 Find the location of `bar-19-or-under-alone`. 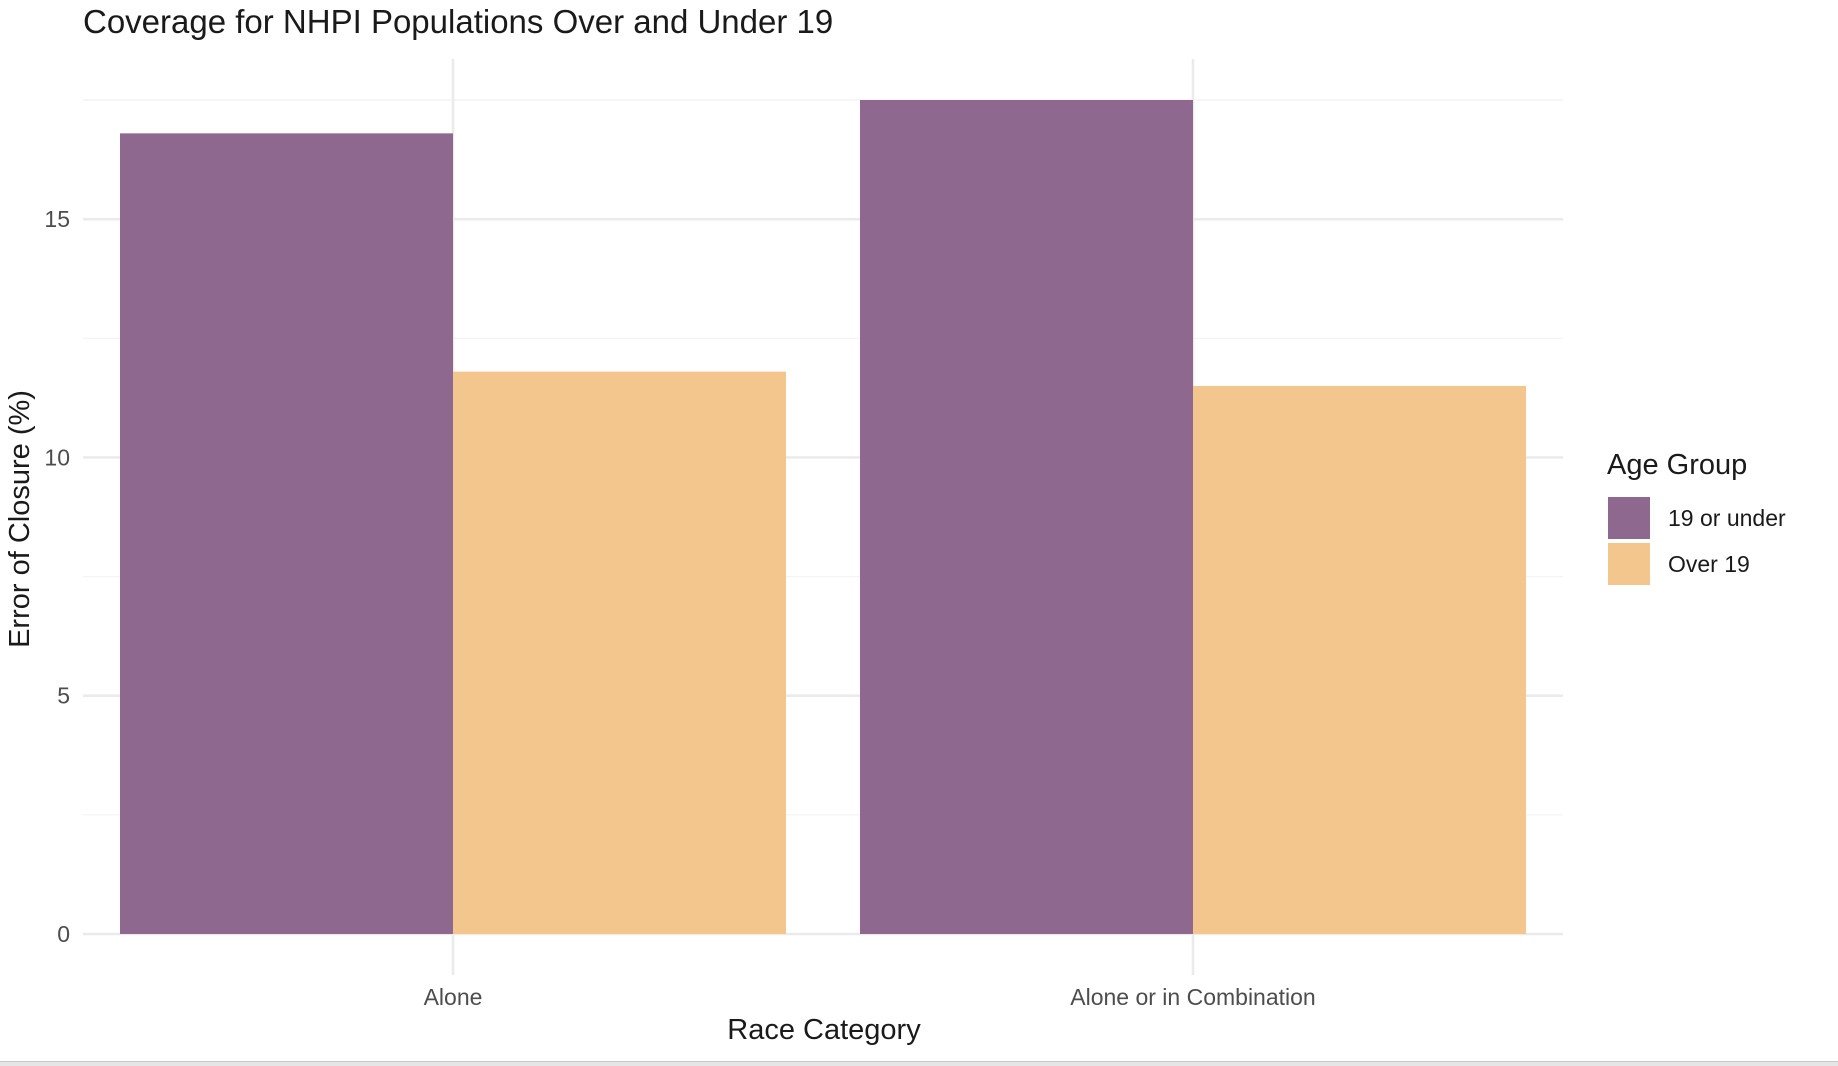

bar-19-or-under-alone is located at coordinates (286, 534).